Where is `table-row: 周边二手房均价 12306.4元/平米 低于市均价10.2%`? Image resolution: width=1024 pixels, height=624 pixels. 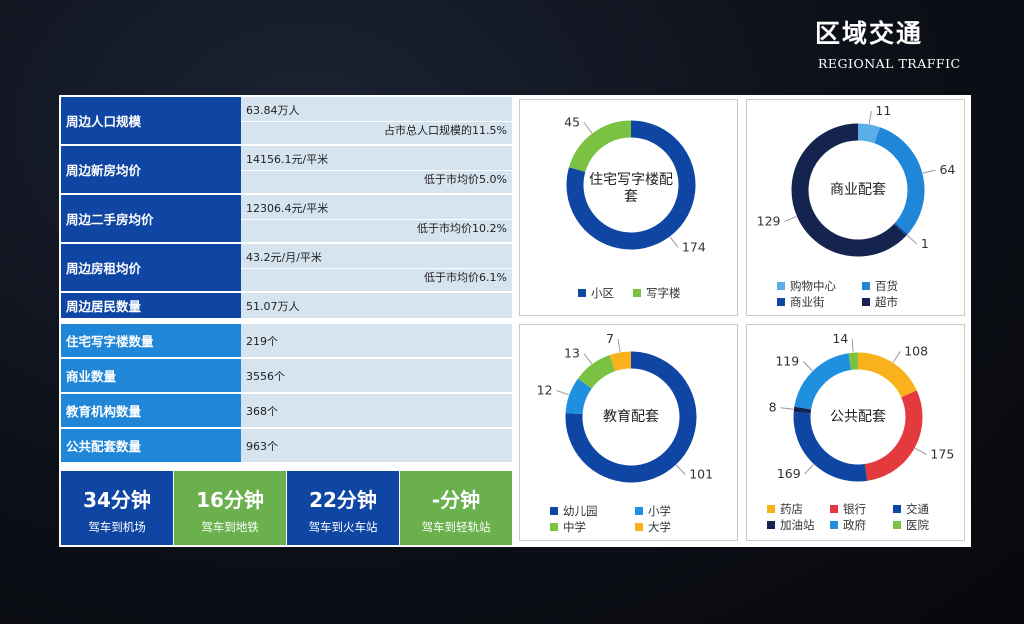
table-row: 周边二手房均价 12306.4元/平米 低于市均价10.2% is located at coordinates (286, 218).